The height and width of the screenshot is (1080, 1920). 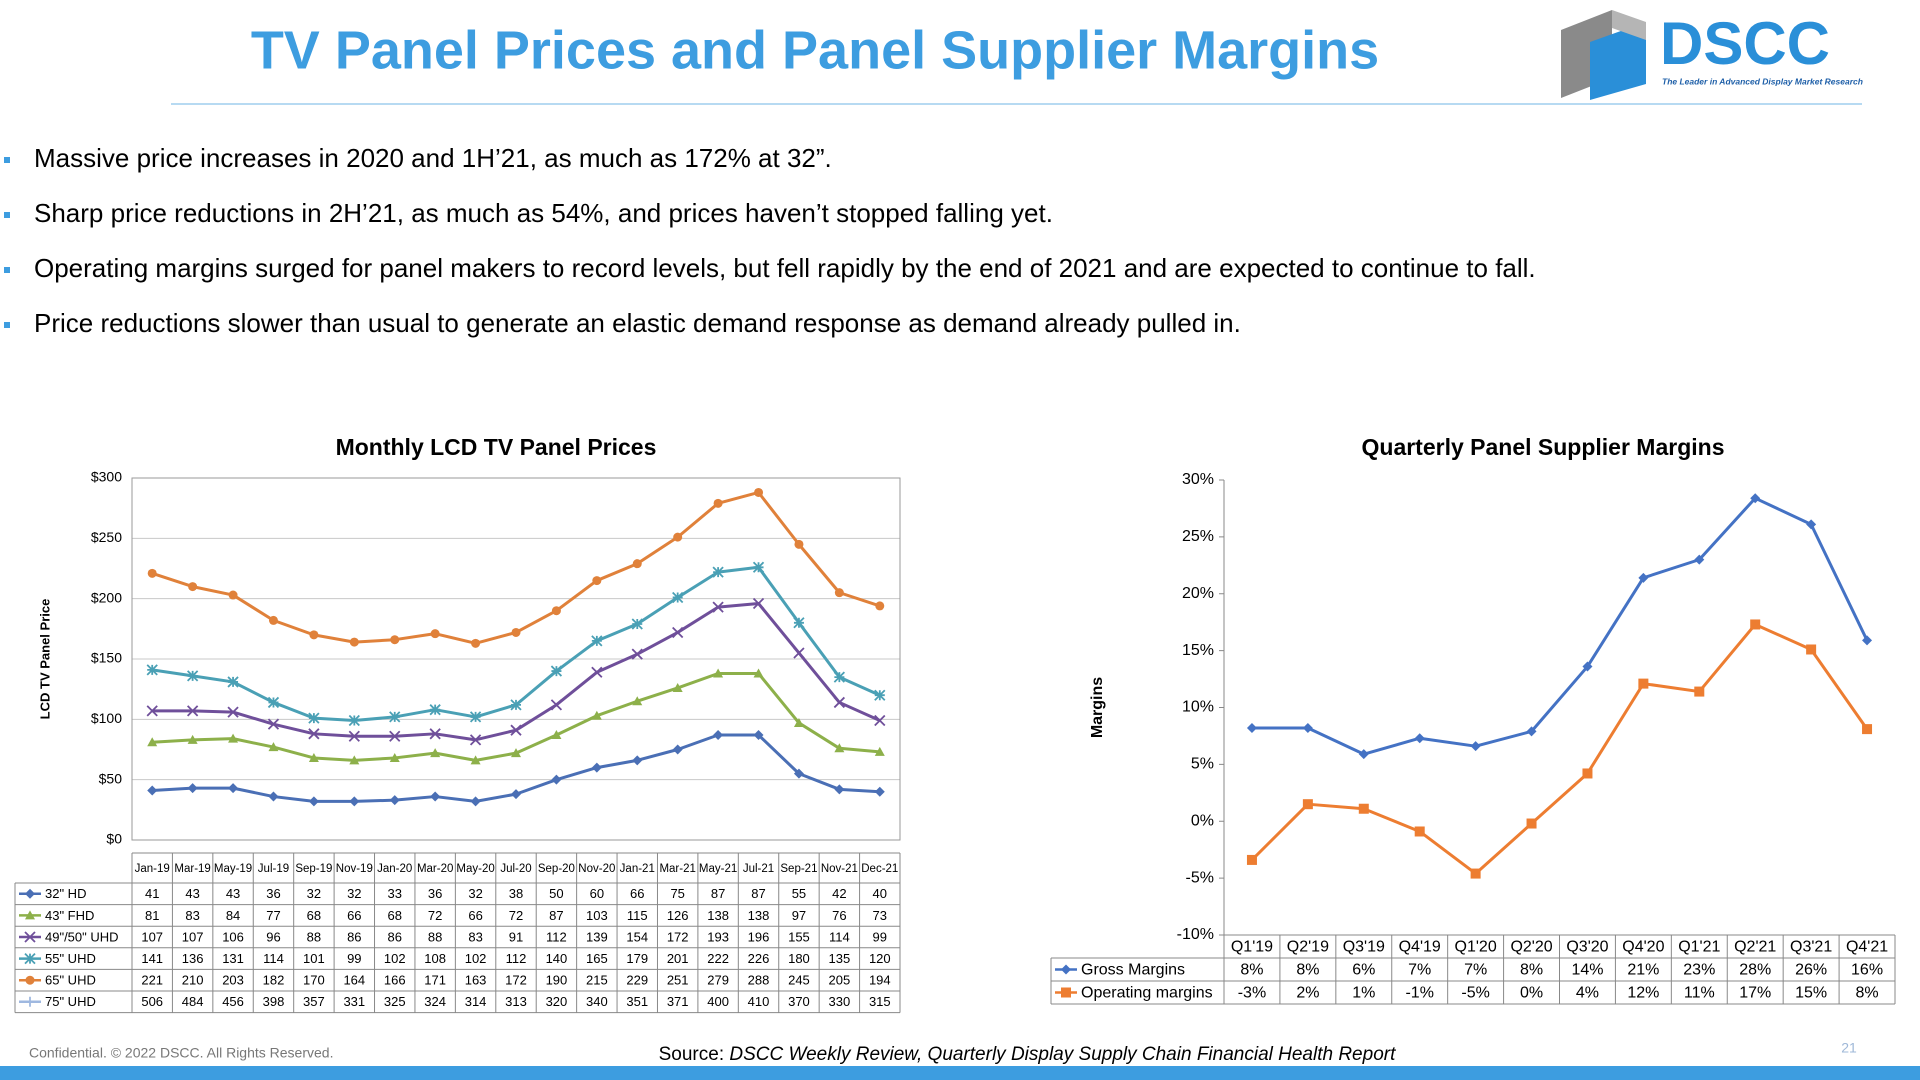 I want to click on table-value: 115, so click(x=637, y=915).